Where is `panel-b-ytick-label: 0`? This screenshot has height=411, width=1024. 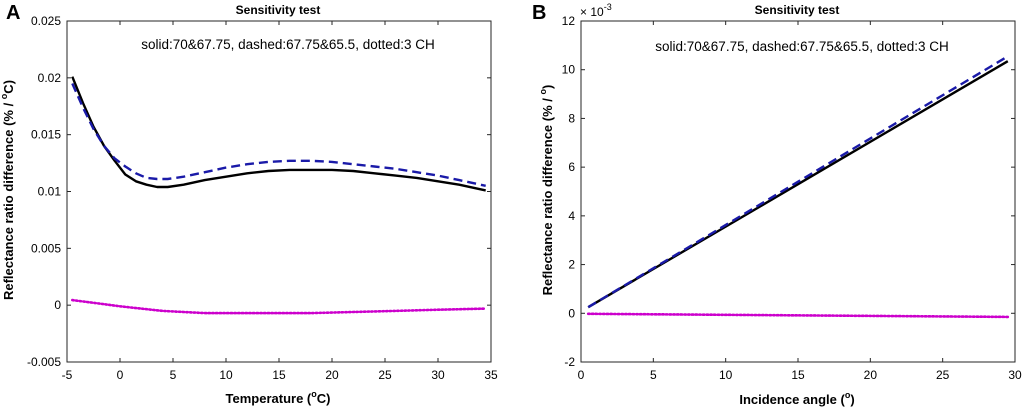
panel-b-ytick-label: 0 is located at coordinates (571, 313).